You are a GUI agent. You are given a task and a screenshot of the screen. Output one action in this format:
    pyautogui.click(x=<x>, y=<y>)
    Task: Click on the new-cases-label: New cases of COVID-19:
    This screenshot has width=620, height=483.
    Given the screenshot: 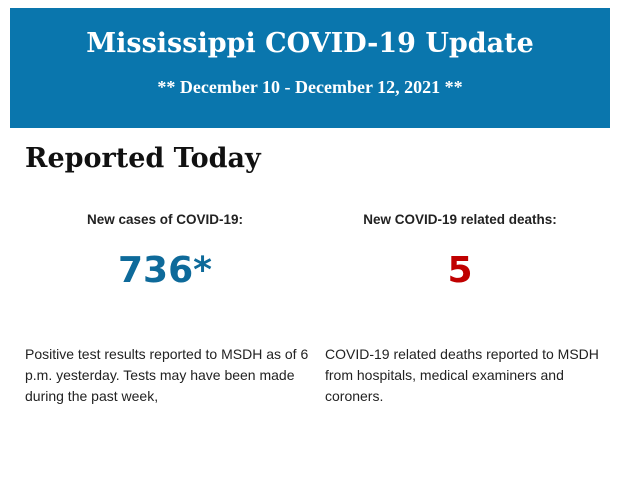 What is the action you would take?
    pyautogui.click(x=165, y=219)
    